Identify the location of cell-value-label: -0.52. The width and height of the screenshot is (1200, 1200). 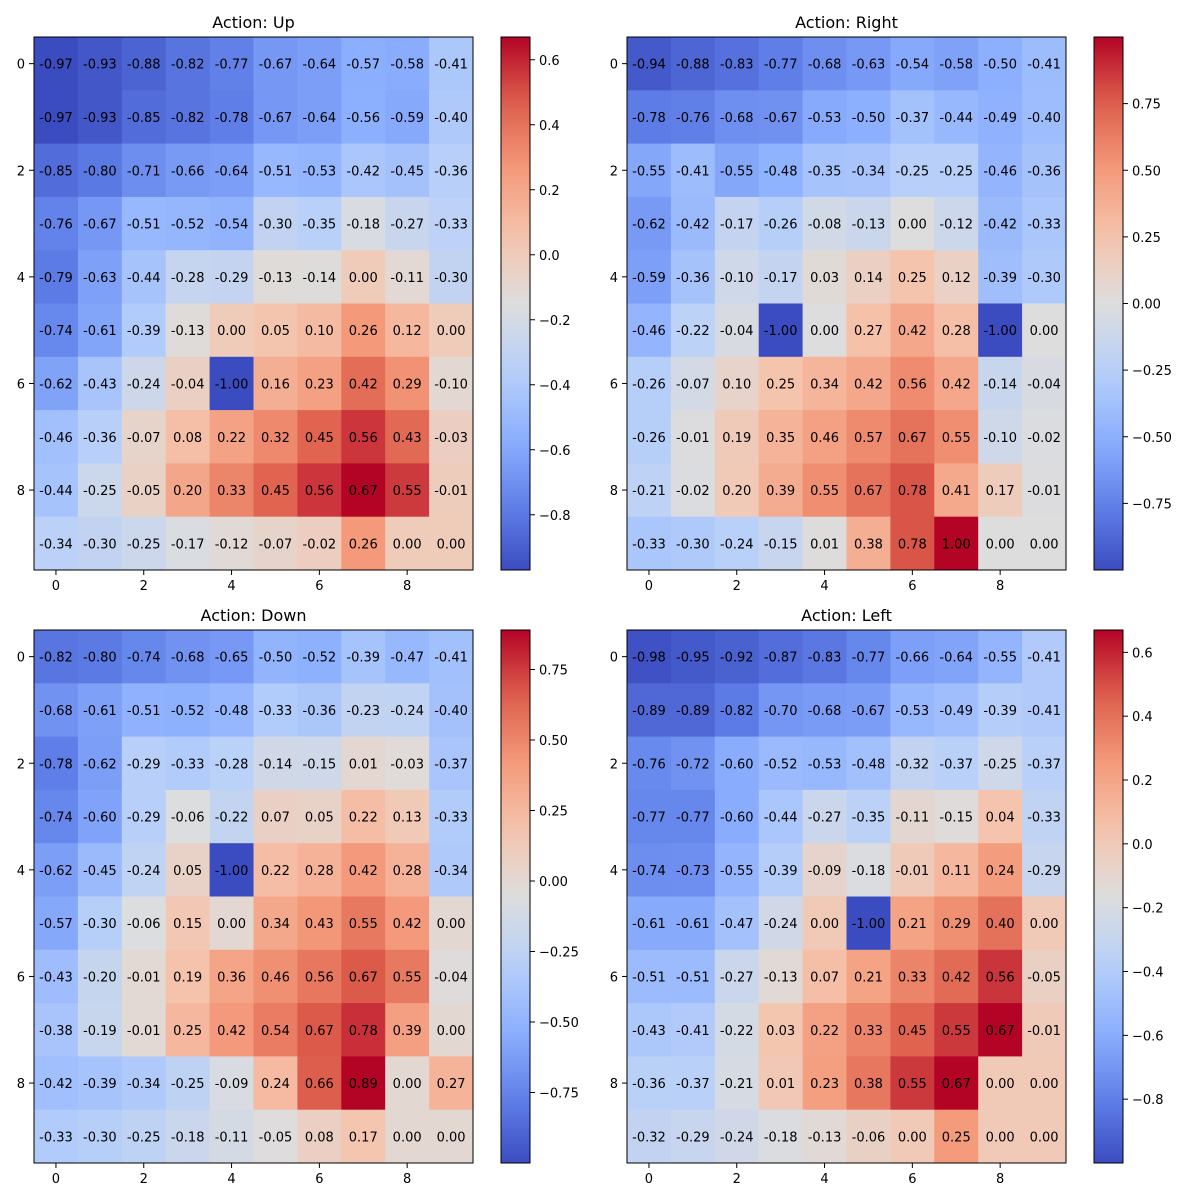
(188, 225).